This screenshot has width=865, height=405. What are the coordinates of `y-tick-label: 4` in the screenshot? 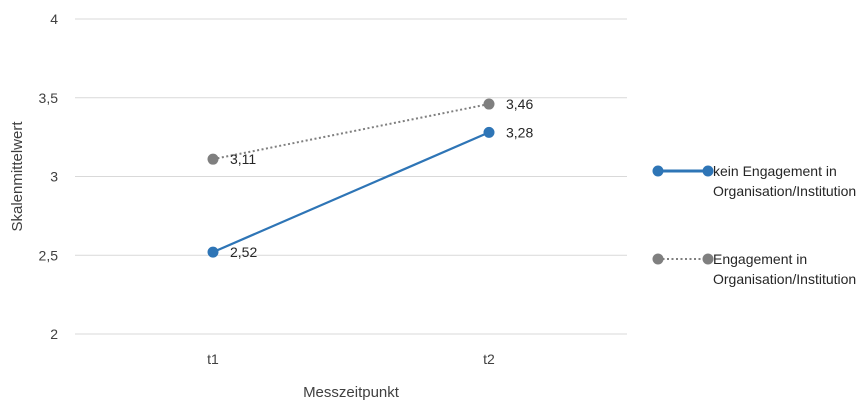 It's located at (54, 19).